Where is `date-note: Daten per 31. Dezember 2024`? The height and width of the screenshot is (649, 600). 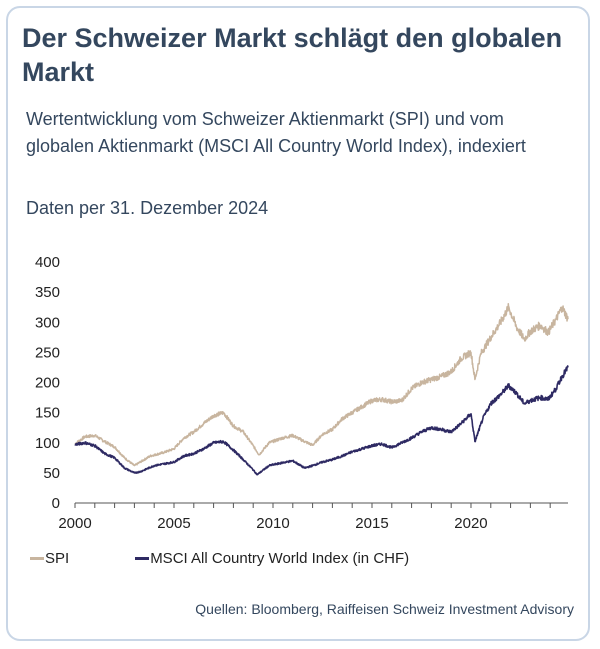 date-note: Daten per 31. Dezember 2024 is located at coordinates (147, 208).